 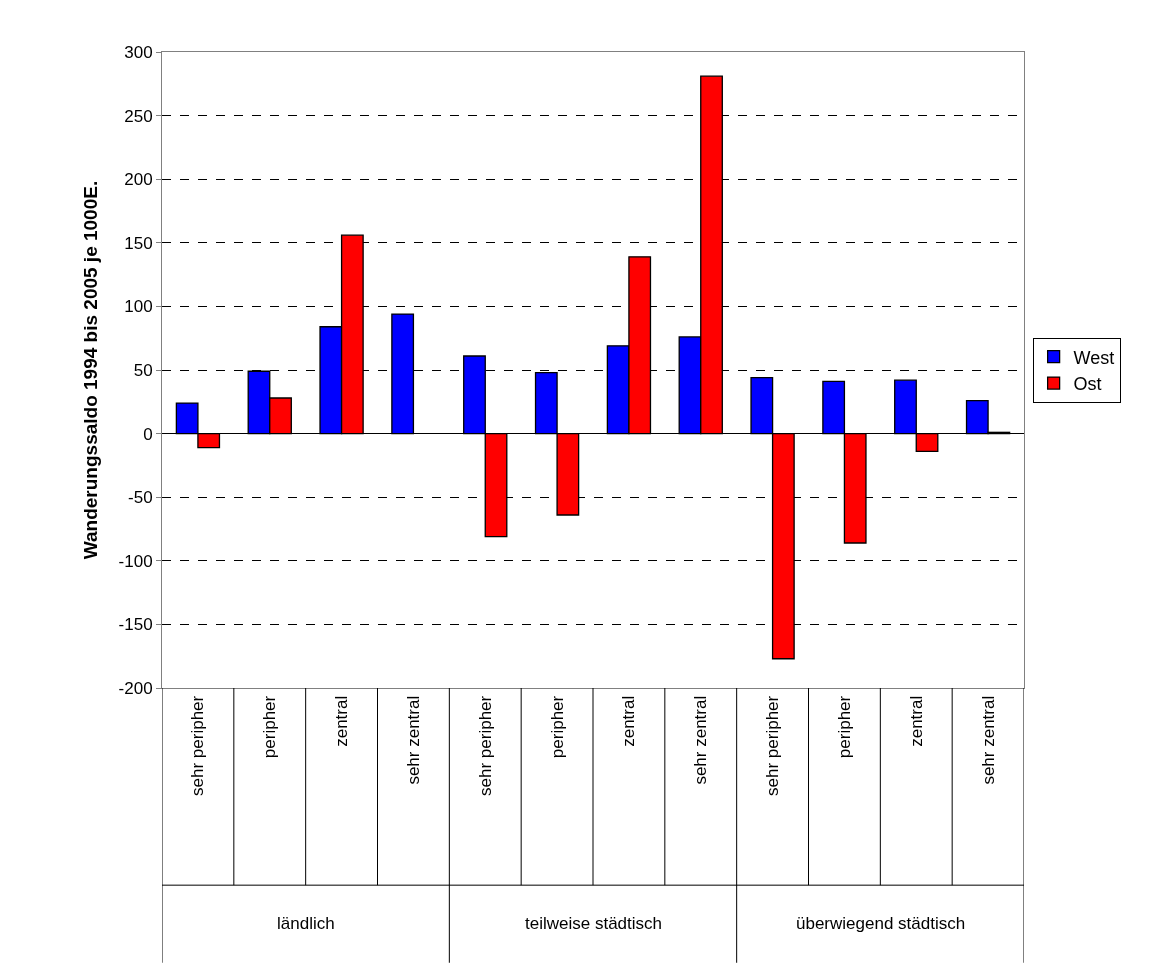 What do you see at coordinates (138, 116) in the screenshot?
I see `y-tick-label: 250` at bounding box center [138, 116].